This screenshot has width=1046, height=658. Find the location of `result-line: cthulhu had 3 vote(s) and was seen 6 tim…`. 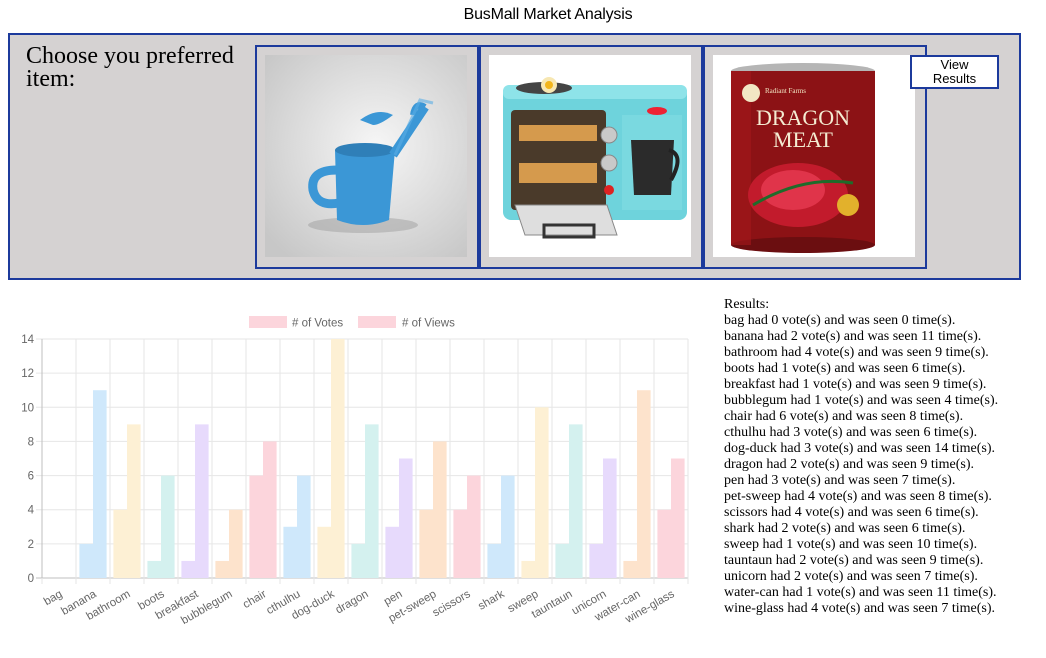

result-line: cthulhu had 3 vote(s) and was seen 6 tim… is located at coordinates (851, 432).